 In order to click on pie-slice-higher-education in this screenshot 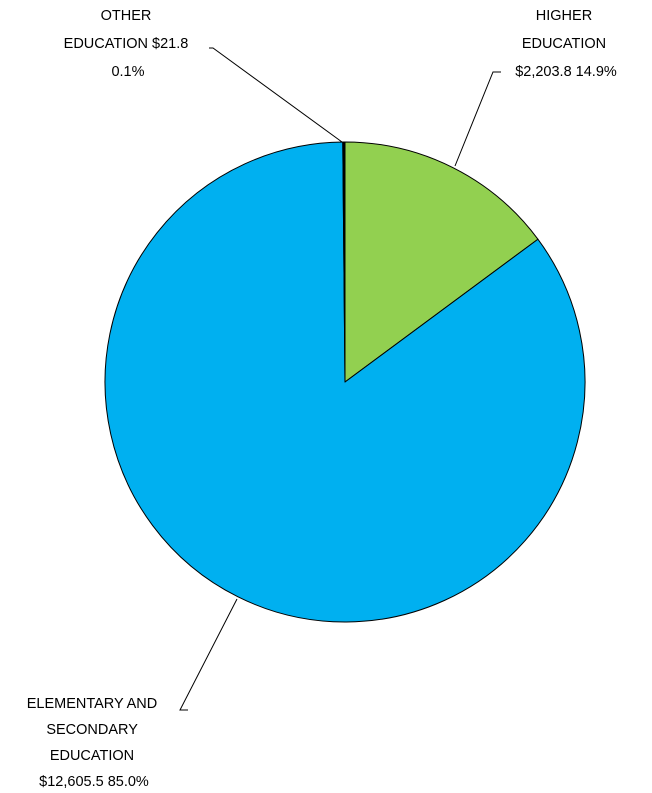, I will do `click(441, 262)`.